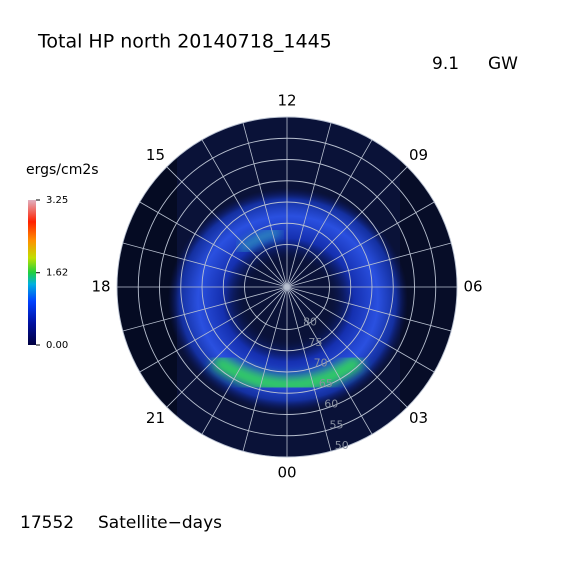 This screenshot has height=576, width=576. Describe the element at coordinates (315, 342) in the screenshot. I see `lat-label: 75` at that location.